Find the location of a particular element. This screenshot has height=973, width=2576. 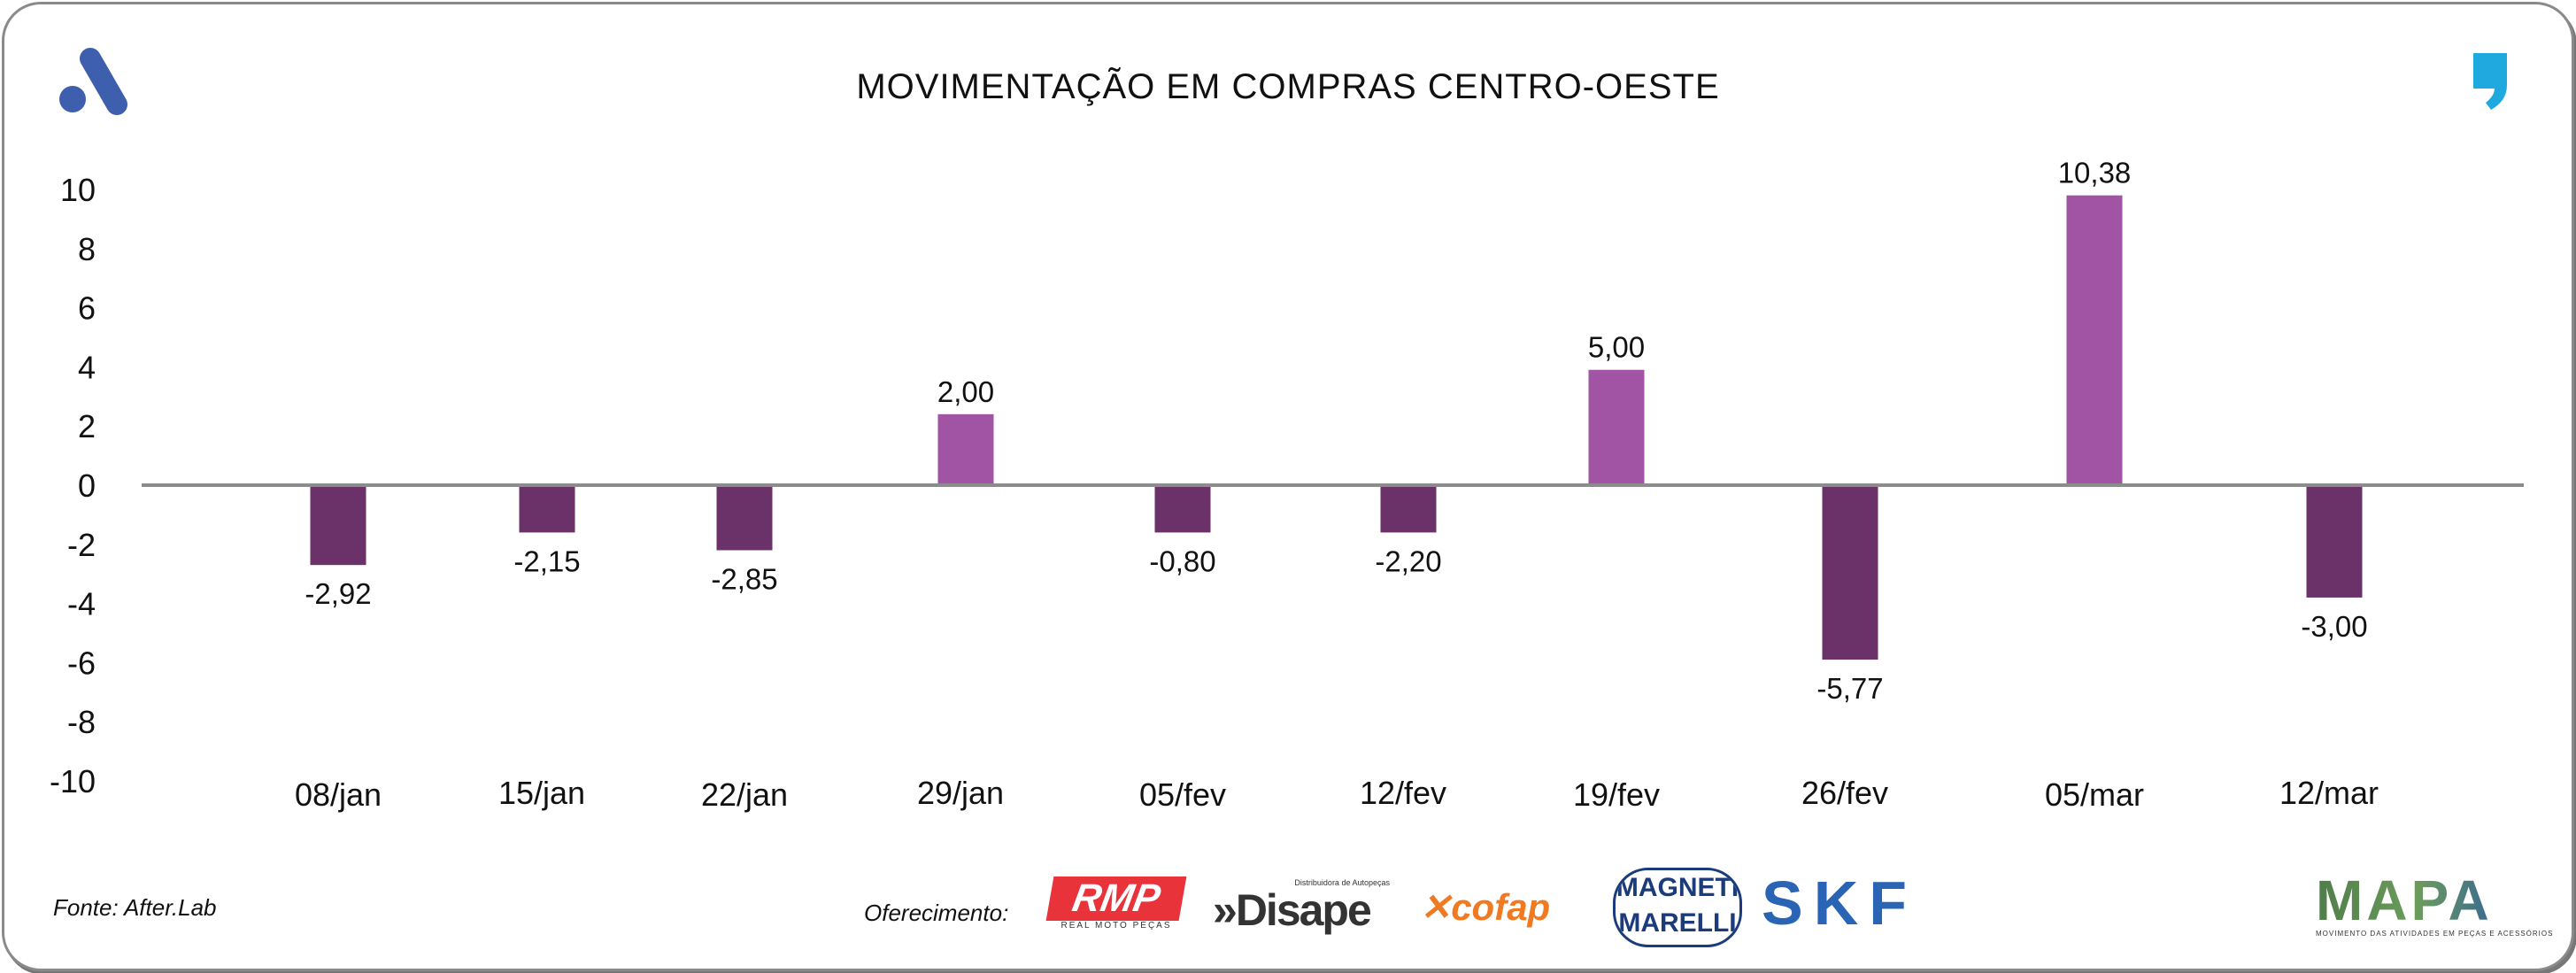

y-tick-label: 10 is located at coordinates (78, 190).